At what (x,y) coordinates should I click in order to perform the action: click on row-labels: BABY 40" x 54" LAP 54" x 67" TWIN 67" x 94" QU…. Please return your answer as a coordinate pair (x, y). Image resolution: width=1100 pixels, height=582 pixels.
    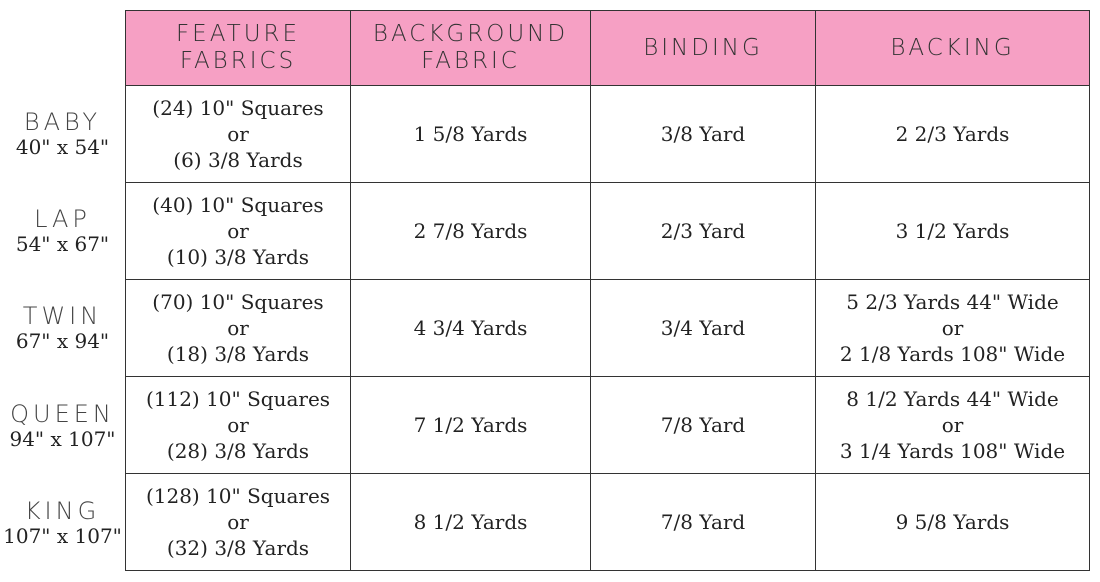
    Looking at the image, I should click on (62, 328).